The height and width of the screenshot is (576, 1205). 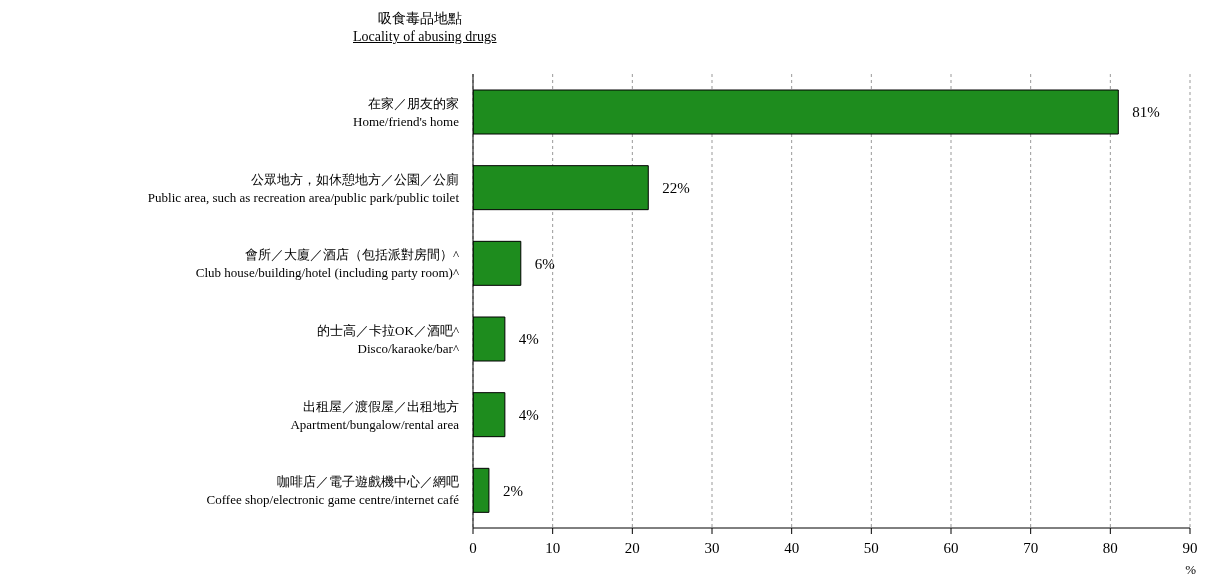 I want to click on y-tick-label: 的士高／卡拉OK／酒吧^ Disco/karaoke/bar^, so click(x=388, y=339).